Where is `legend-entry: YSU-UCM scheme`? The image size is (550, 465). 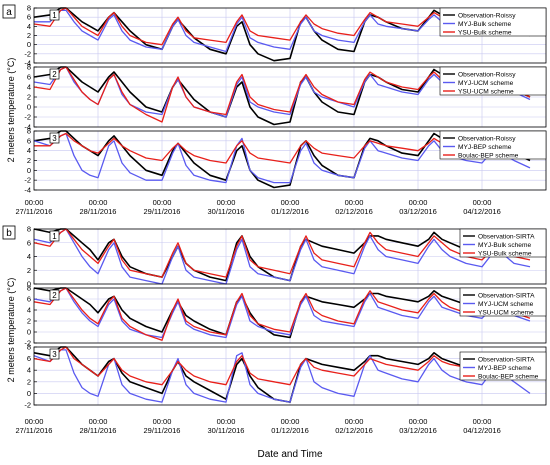 legend-entry: YSU-UCM scheme is located at coordinates (486, 92).